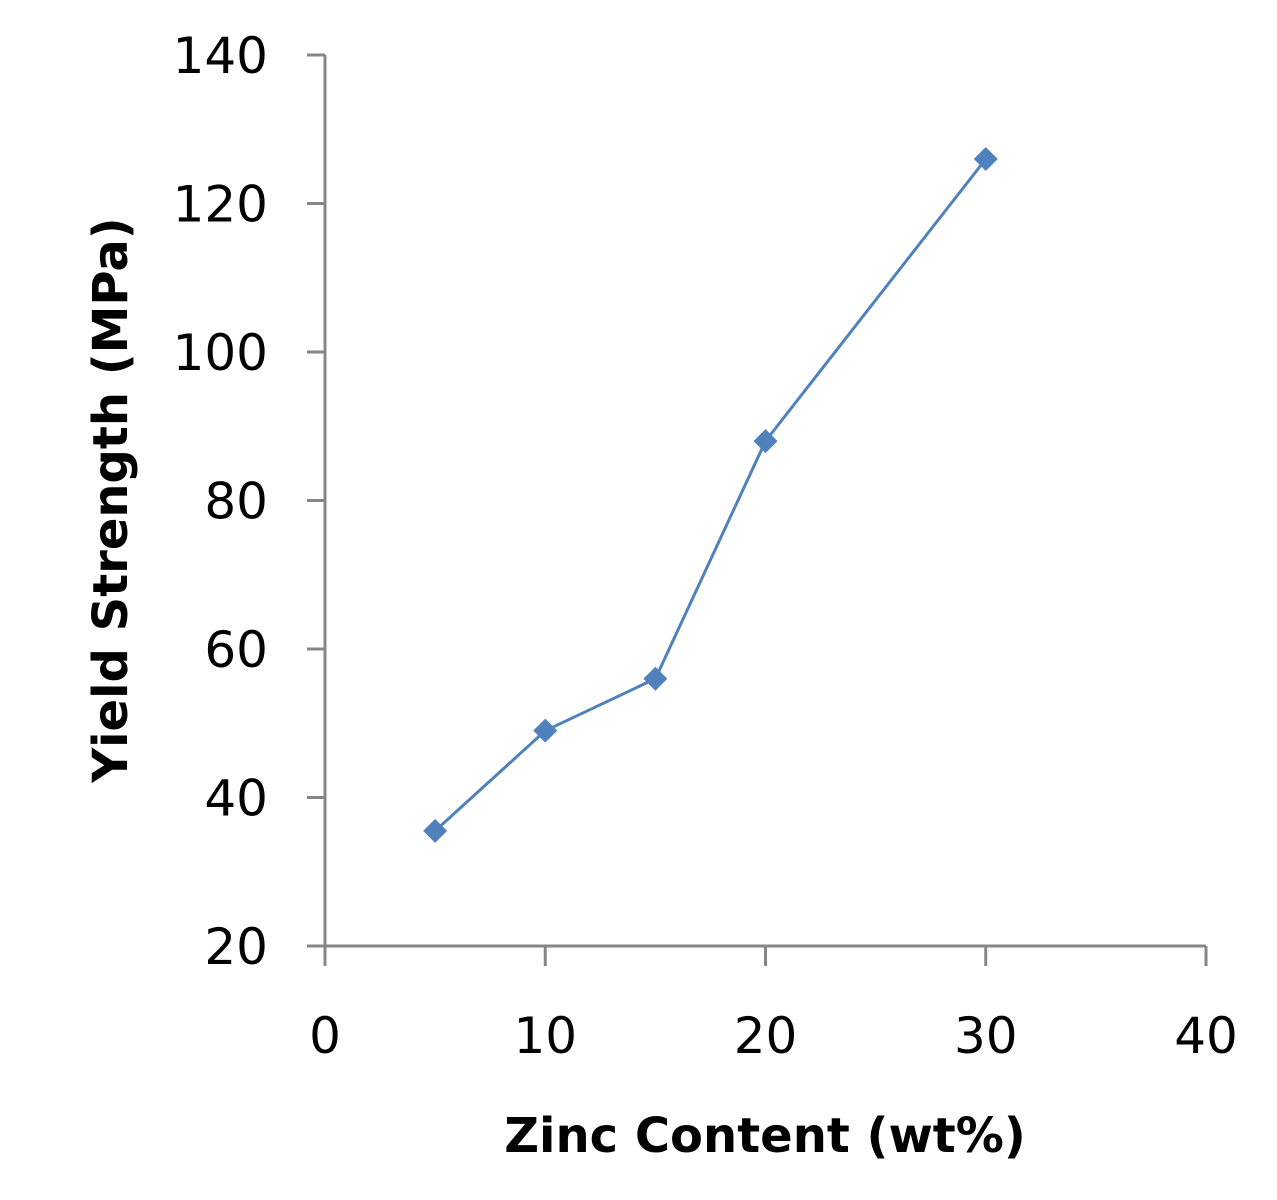 The image size is (1277, 1200). What do you see at coordinates (325, 1036) in the screenshot?
I see `x-tick-label: 0` at bounding box center [325, 1036].